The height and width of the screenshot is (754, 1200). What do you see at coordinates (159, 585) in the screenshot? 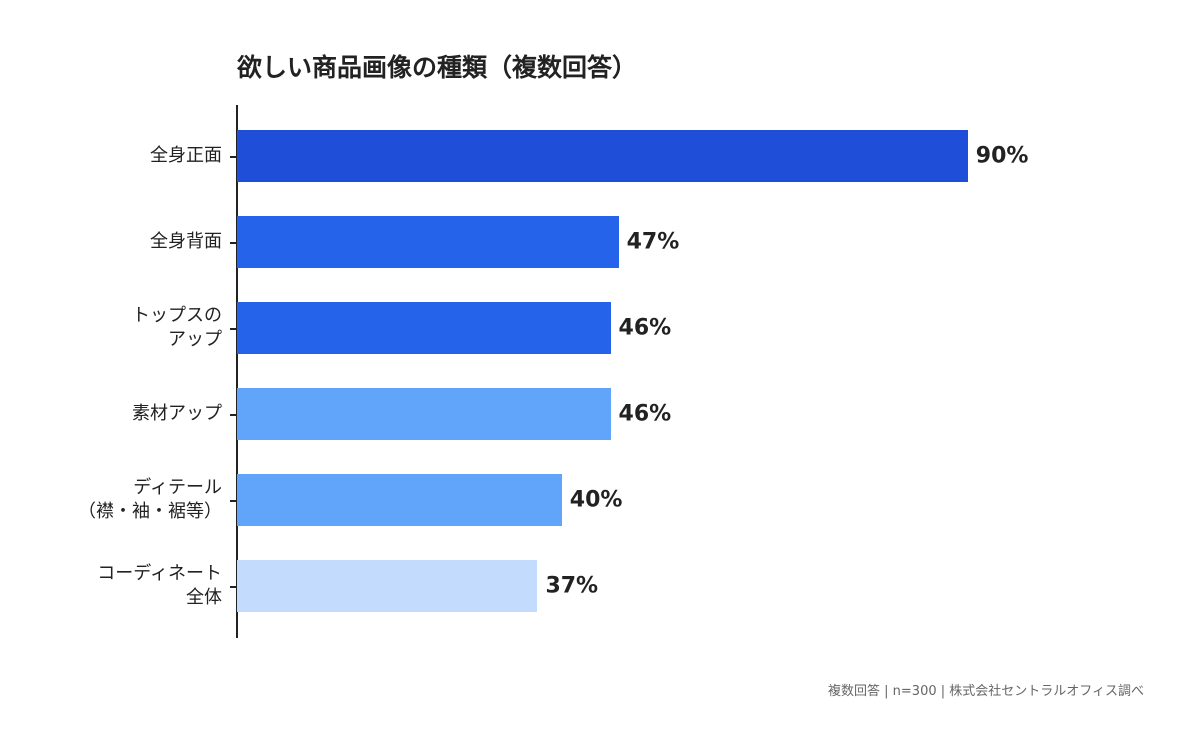
I see `category-label: コーディネート 全体` at bounding box center [159, 585].